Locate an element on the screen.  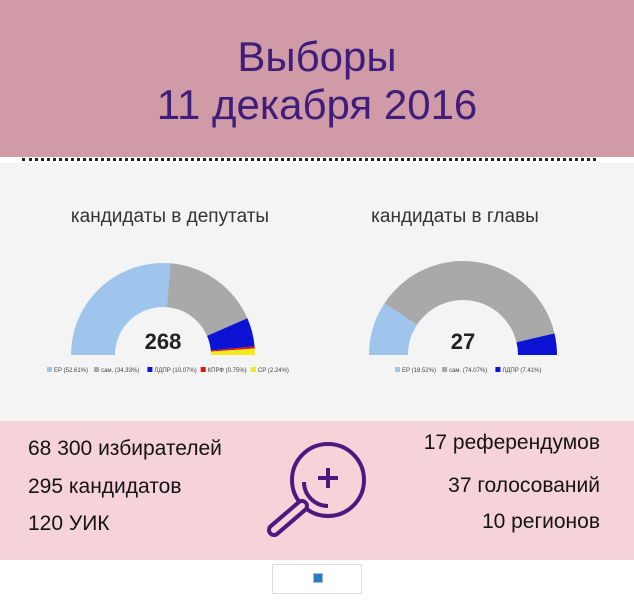
chart0-center-label: 268 is located at coordinates (163, 341).